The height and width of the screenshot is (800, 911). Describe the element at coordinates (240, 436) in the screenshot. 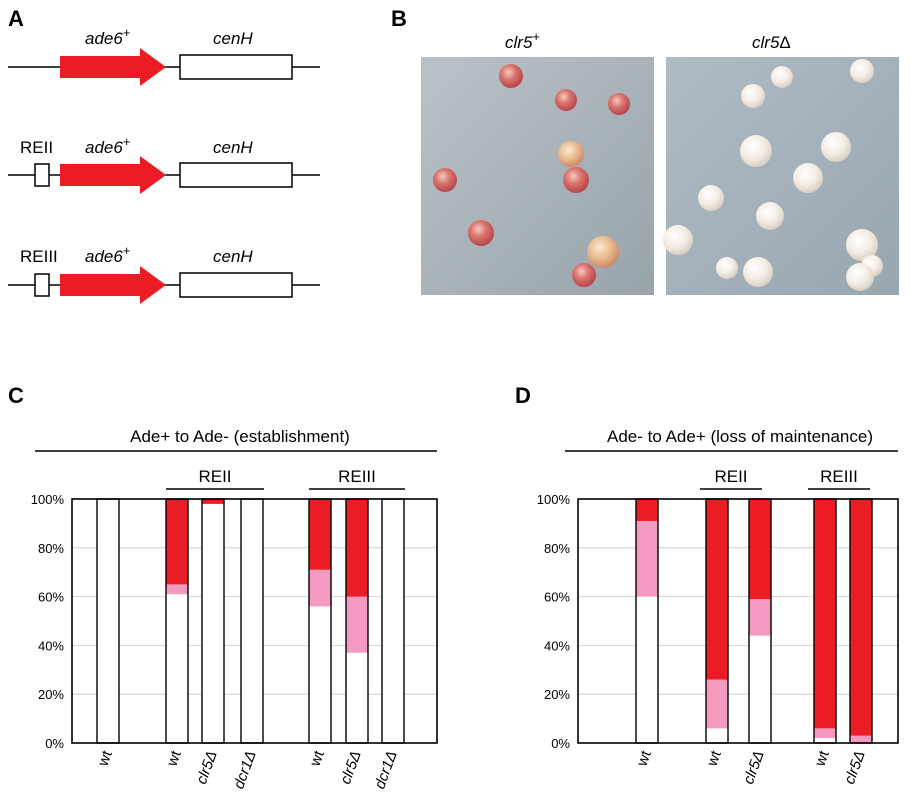

I see `chart-title: Ade+ to Ade- (establishment)` at that location.